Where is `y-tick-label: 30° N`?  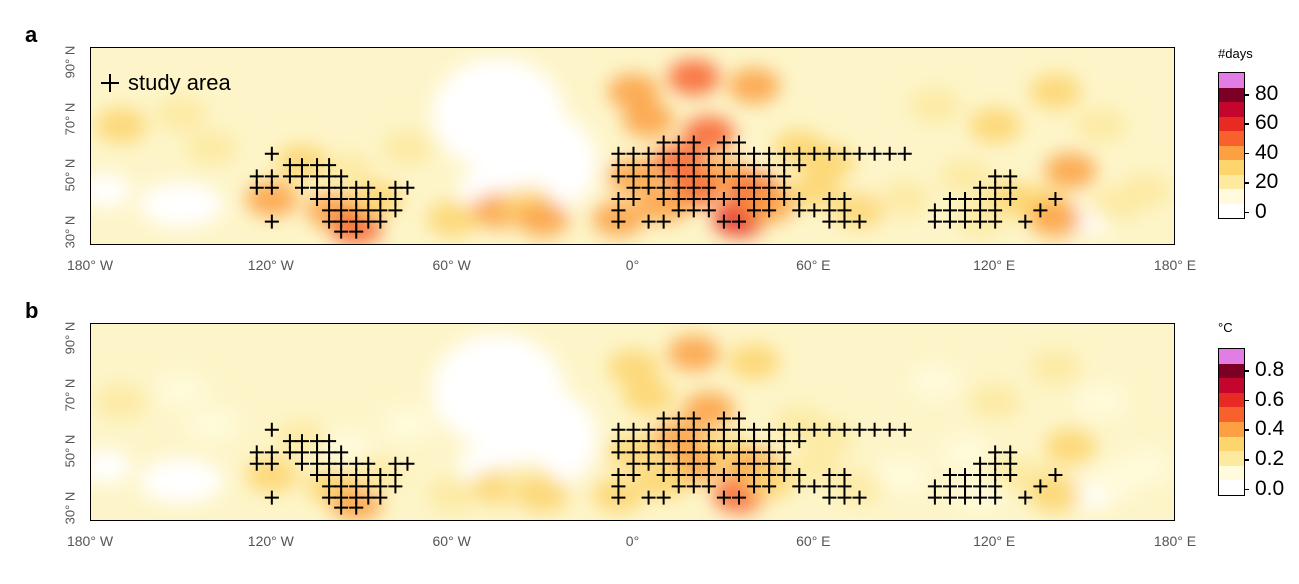
y-tick-label: 30° N is located at coordinates (70, 508).